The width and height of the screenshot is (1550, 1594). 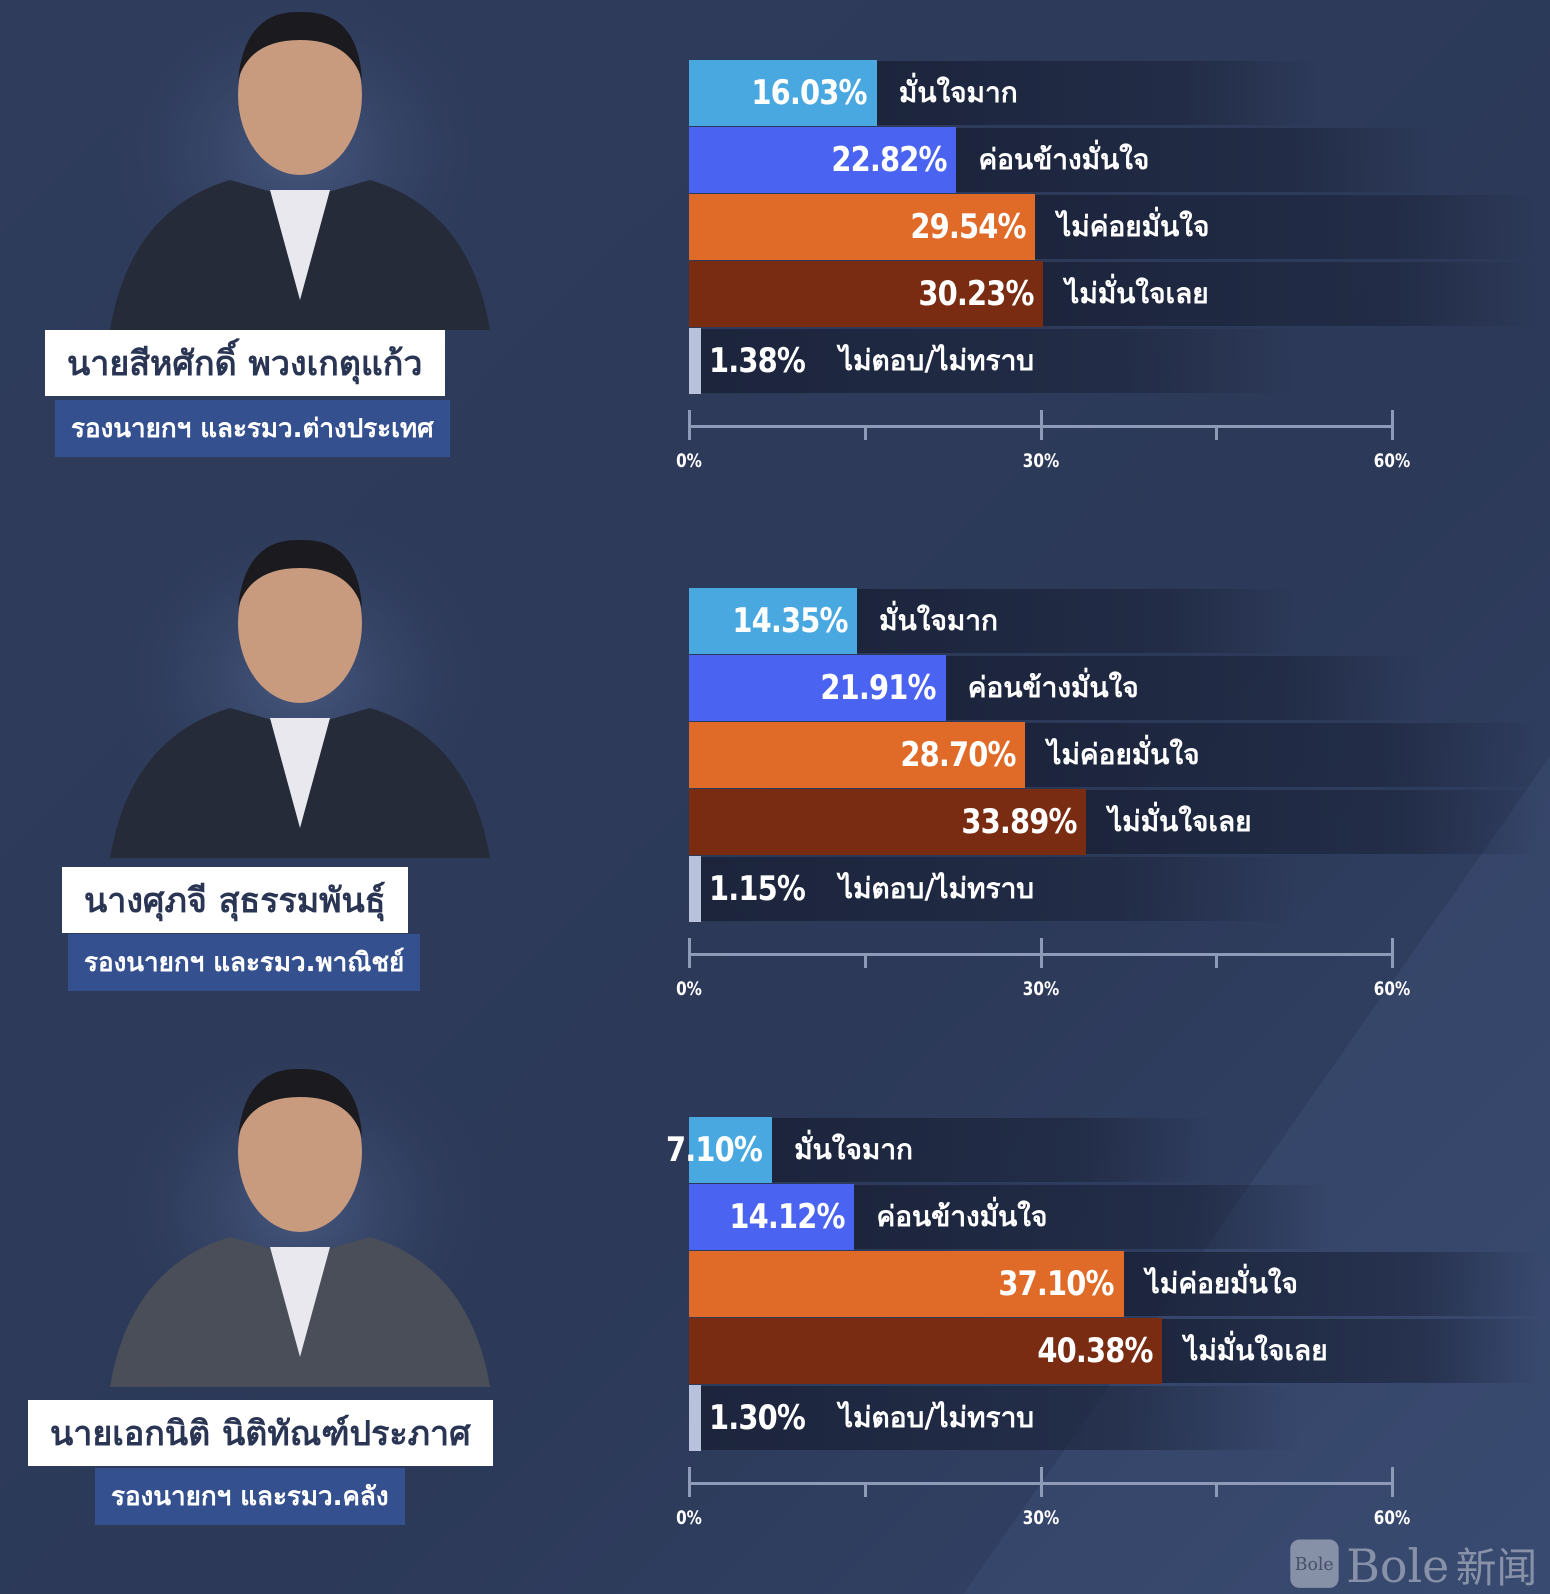 What do you see at coordinates (244, 962) in the screenshot?
I see `person-role: รองนายกฯ และรมว.พาณิชย์` at bounding box center [244, 962].